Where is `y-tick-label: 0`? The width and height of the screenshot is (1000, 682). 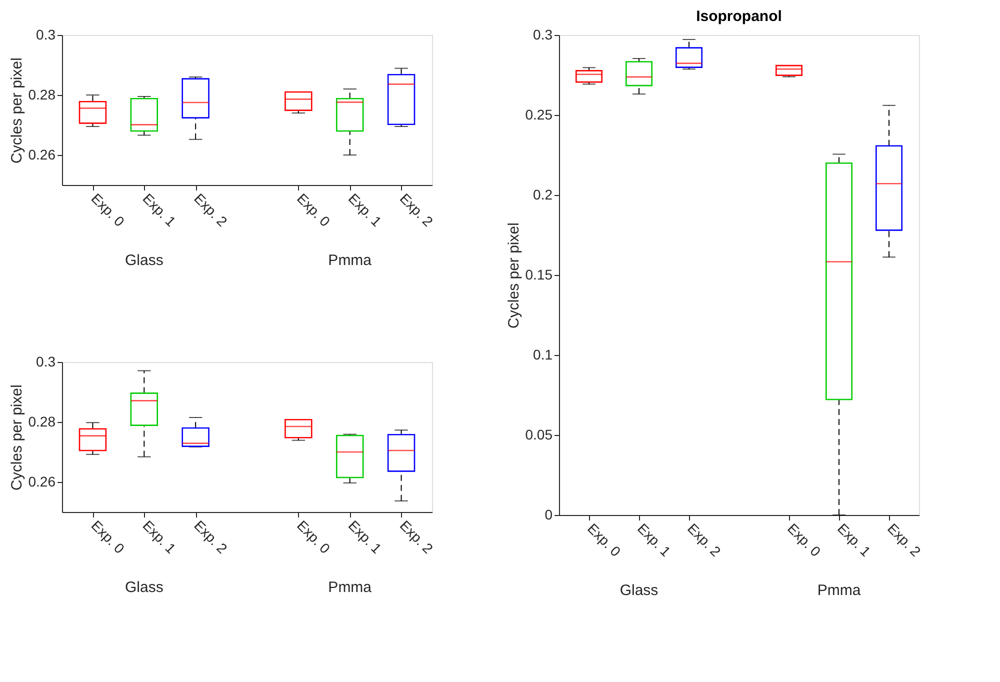 y-tick-label: 0 is located at coordinates (548, 514).